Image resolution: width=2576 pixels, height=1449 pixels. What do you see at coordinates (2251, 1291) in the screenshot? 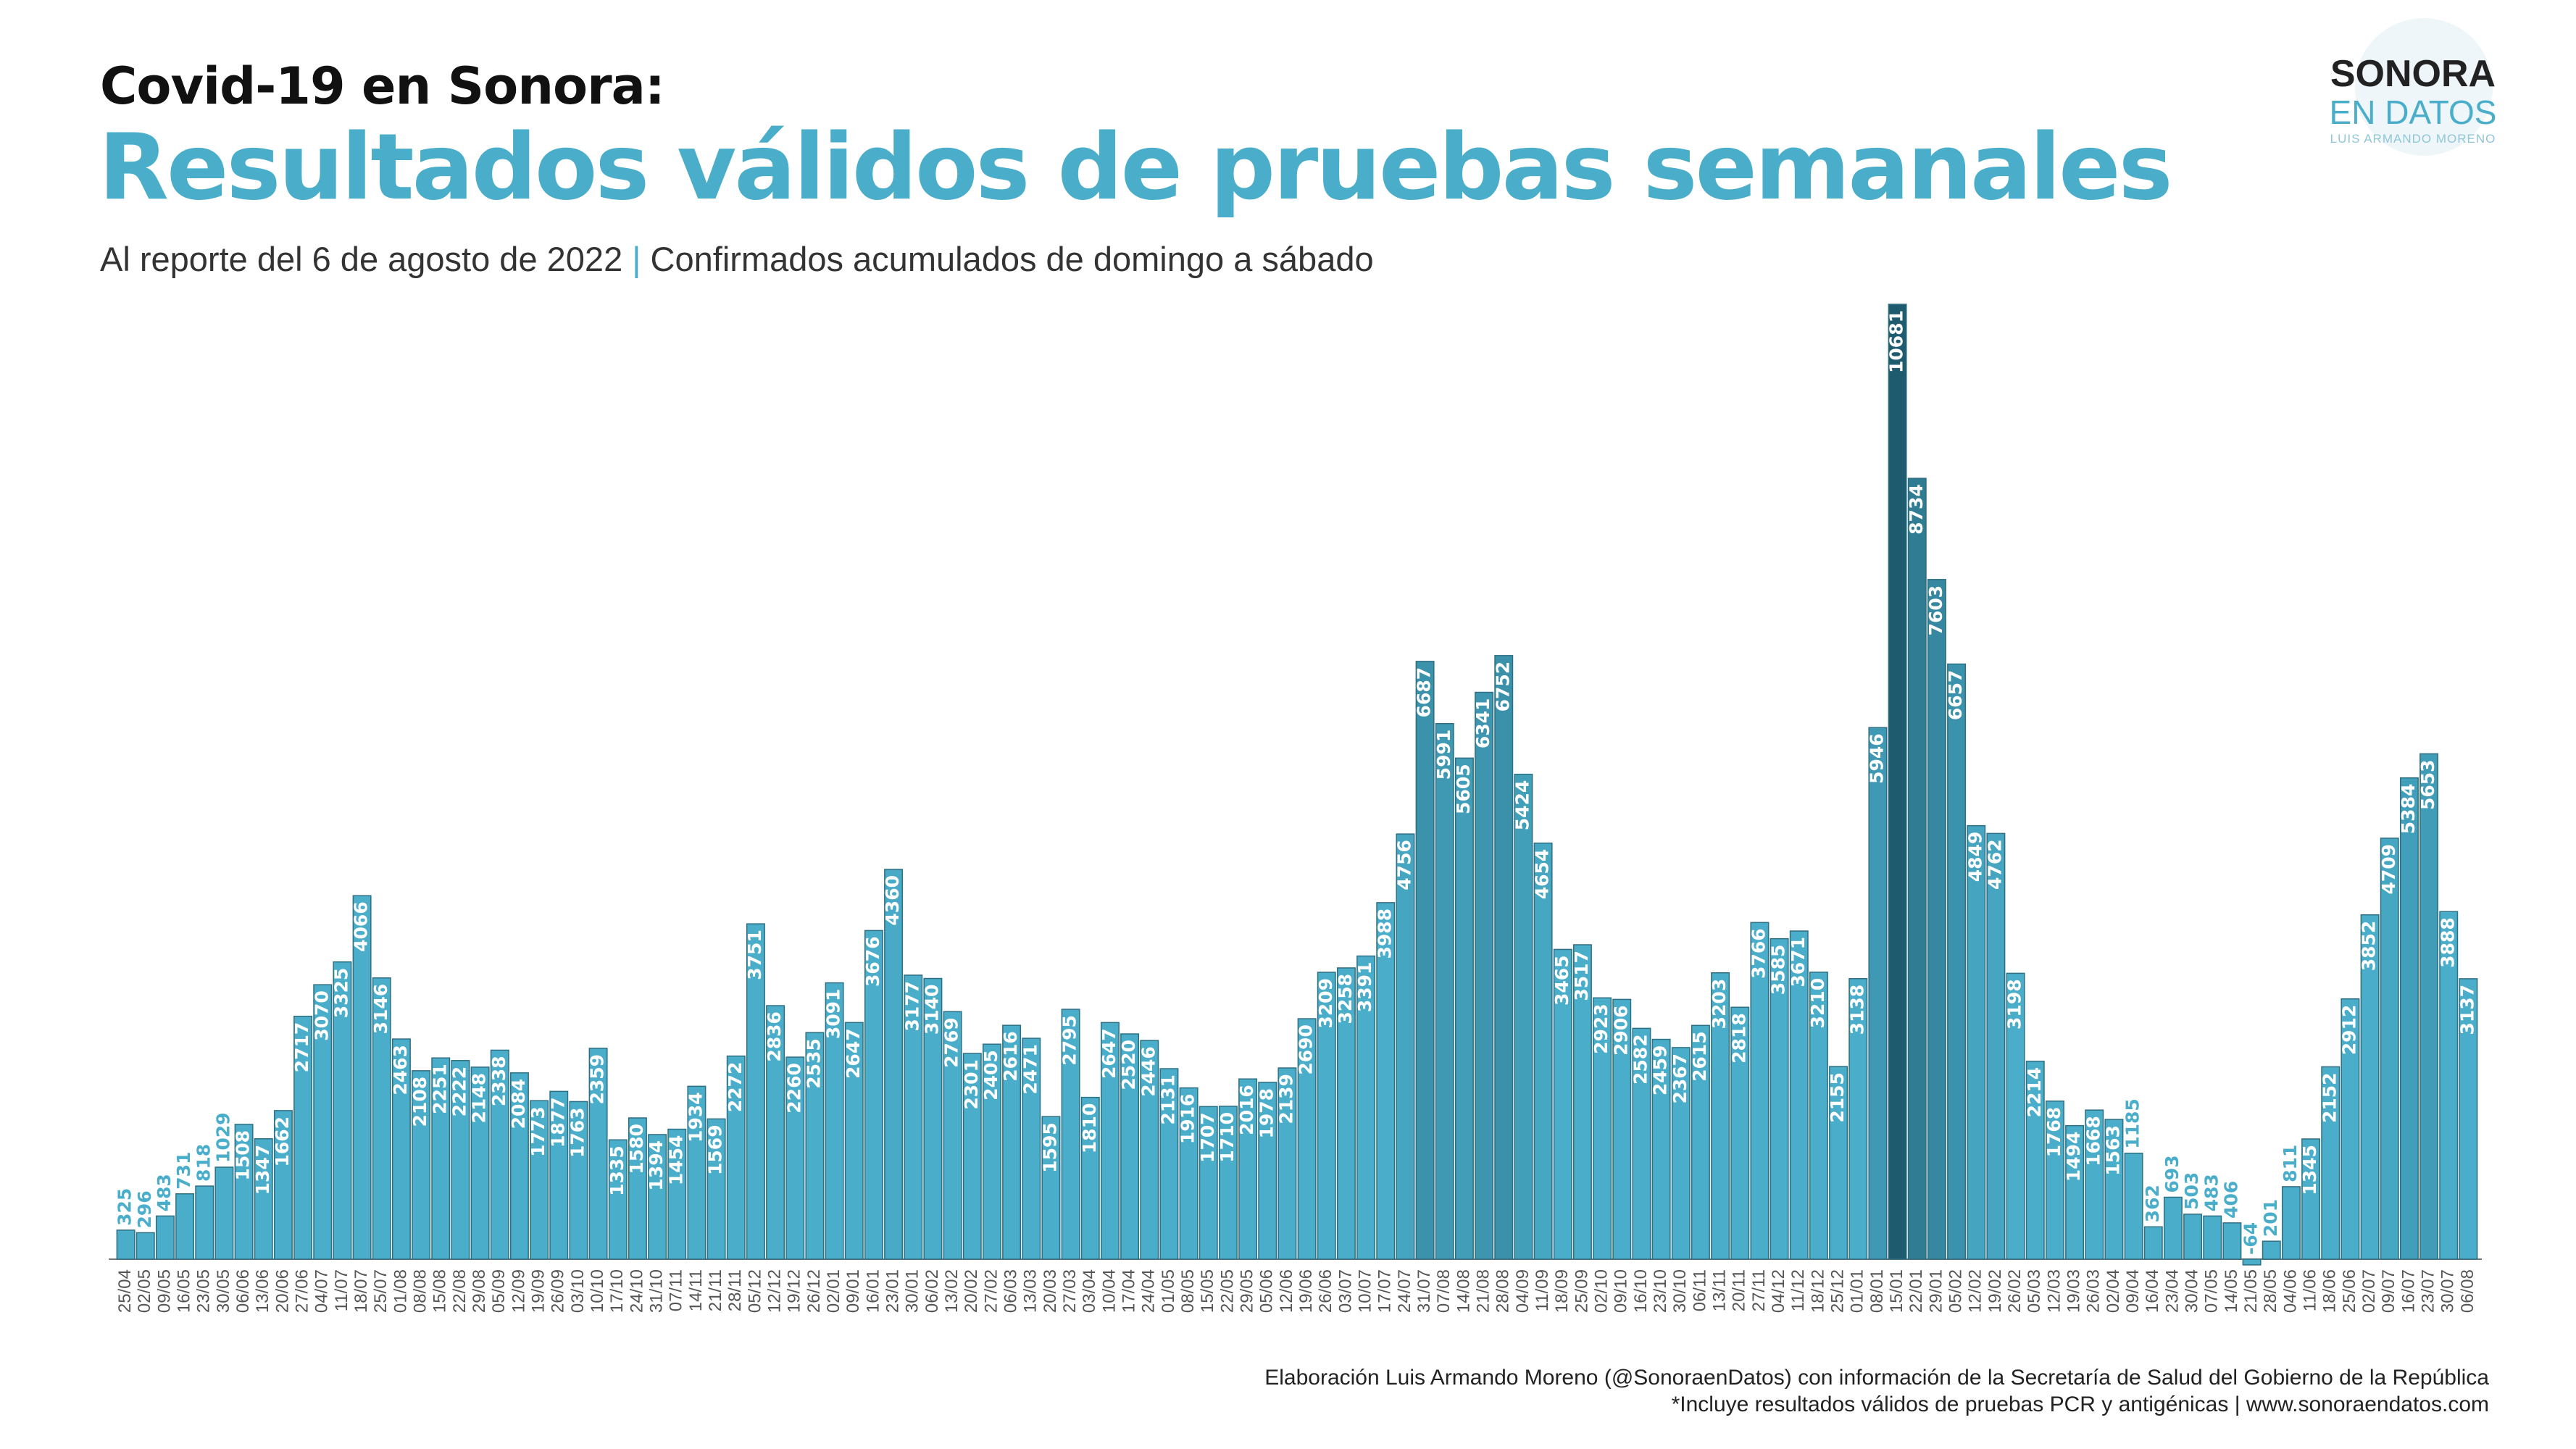
I see `x-tick-label: 21/05` at bounding box center [2251, 1291].